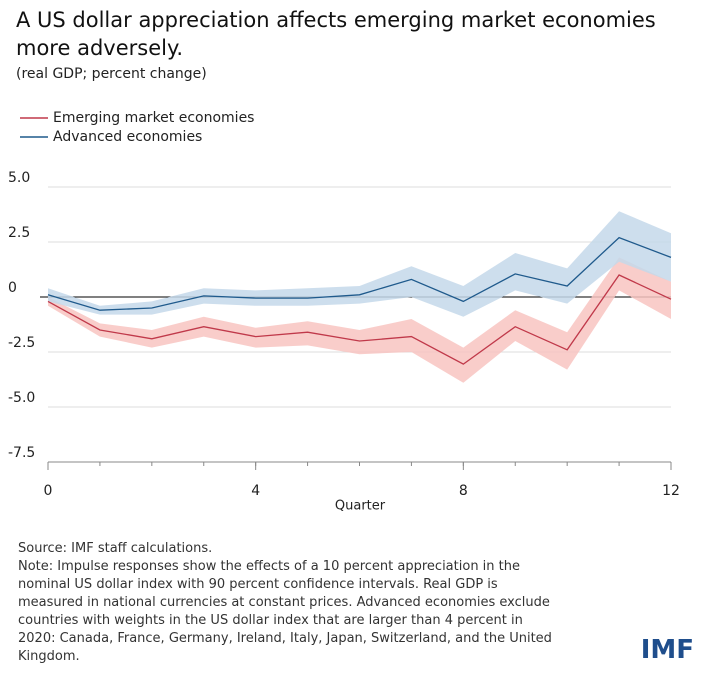 Image resolution: width=710 pixels, height=673 pixels. Describe the element at coordinates (667, 650) in the screenshot. I see `logo: IMF` at that location.